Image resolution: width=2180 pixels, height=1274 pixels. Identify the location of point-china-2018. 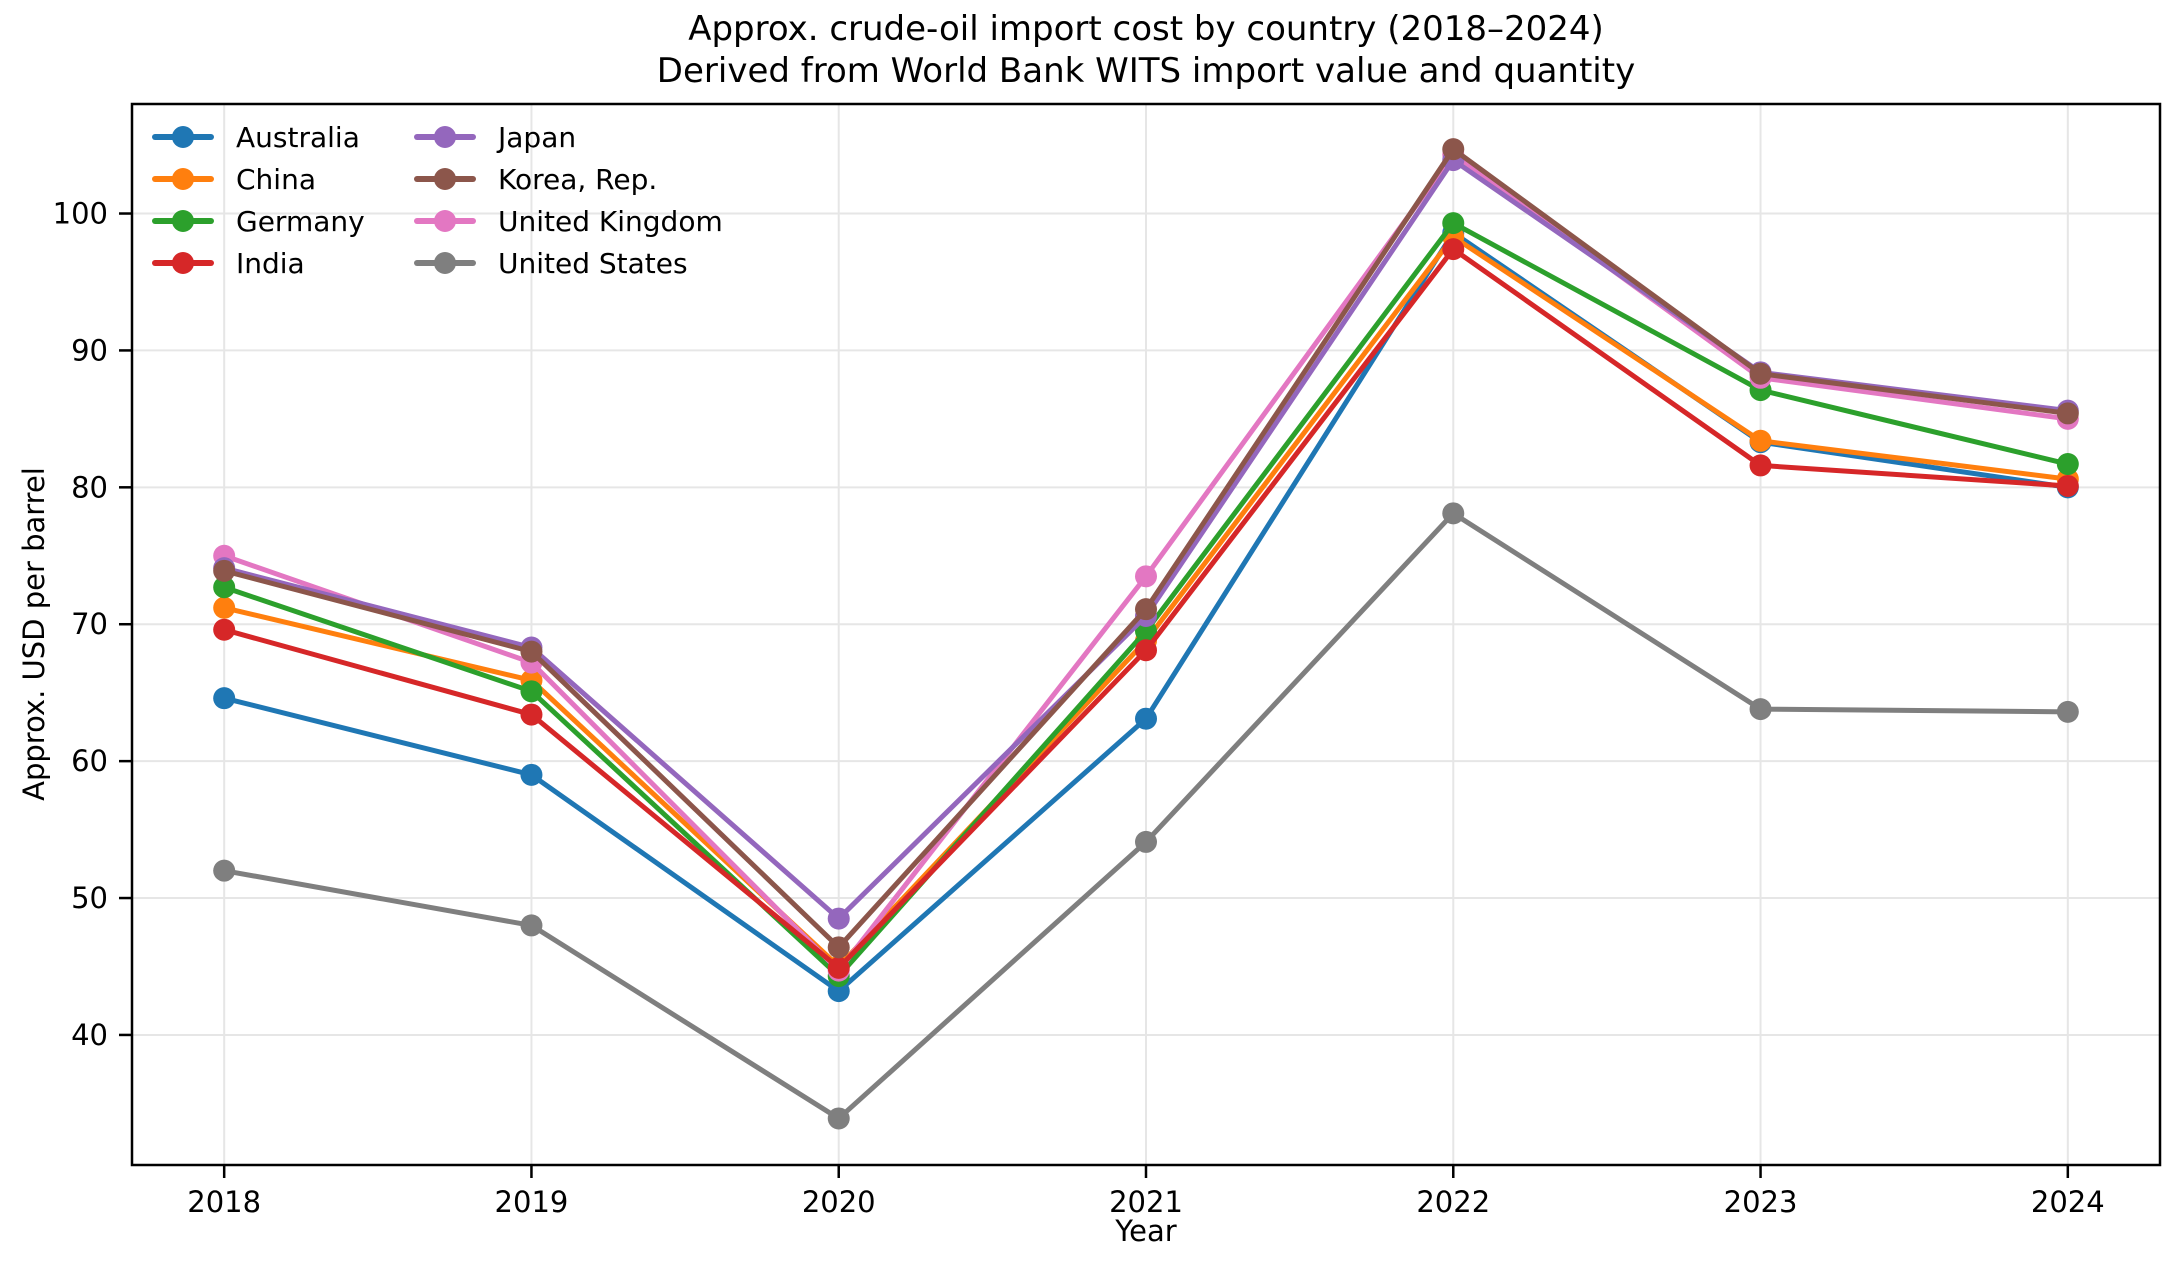
(224, 607).